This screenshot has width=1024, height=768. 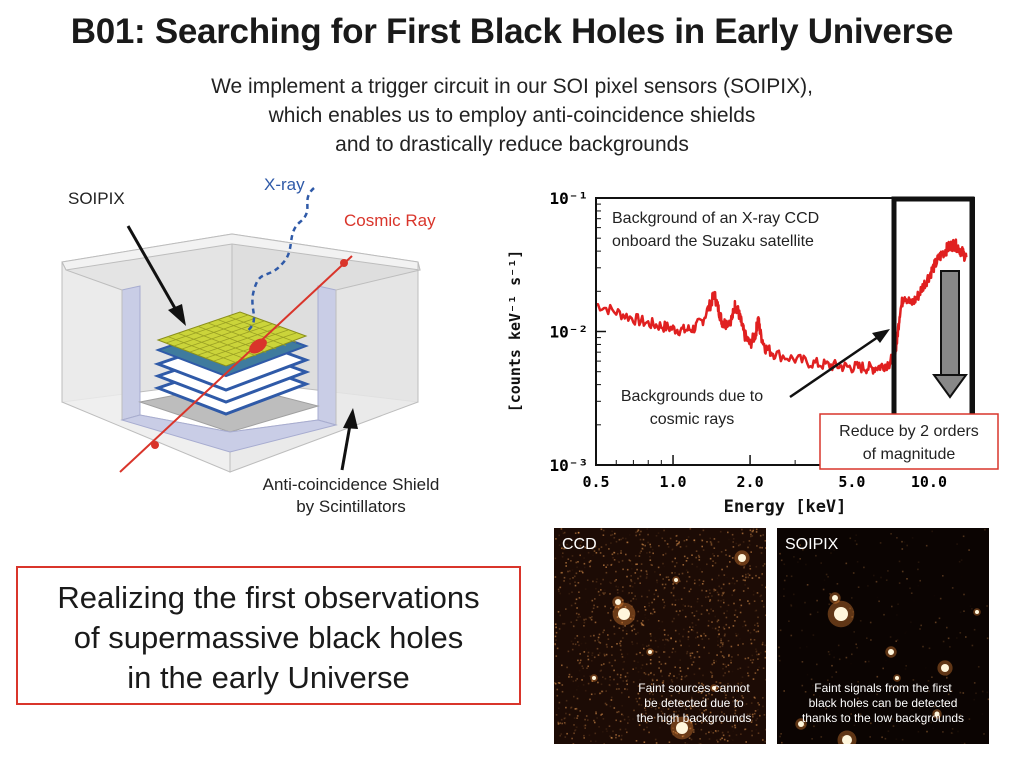 I want to click on caption-line: black holes can be detected, so click(x=883, y=703).